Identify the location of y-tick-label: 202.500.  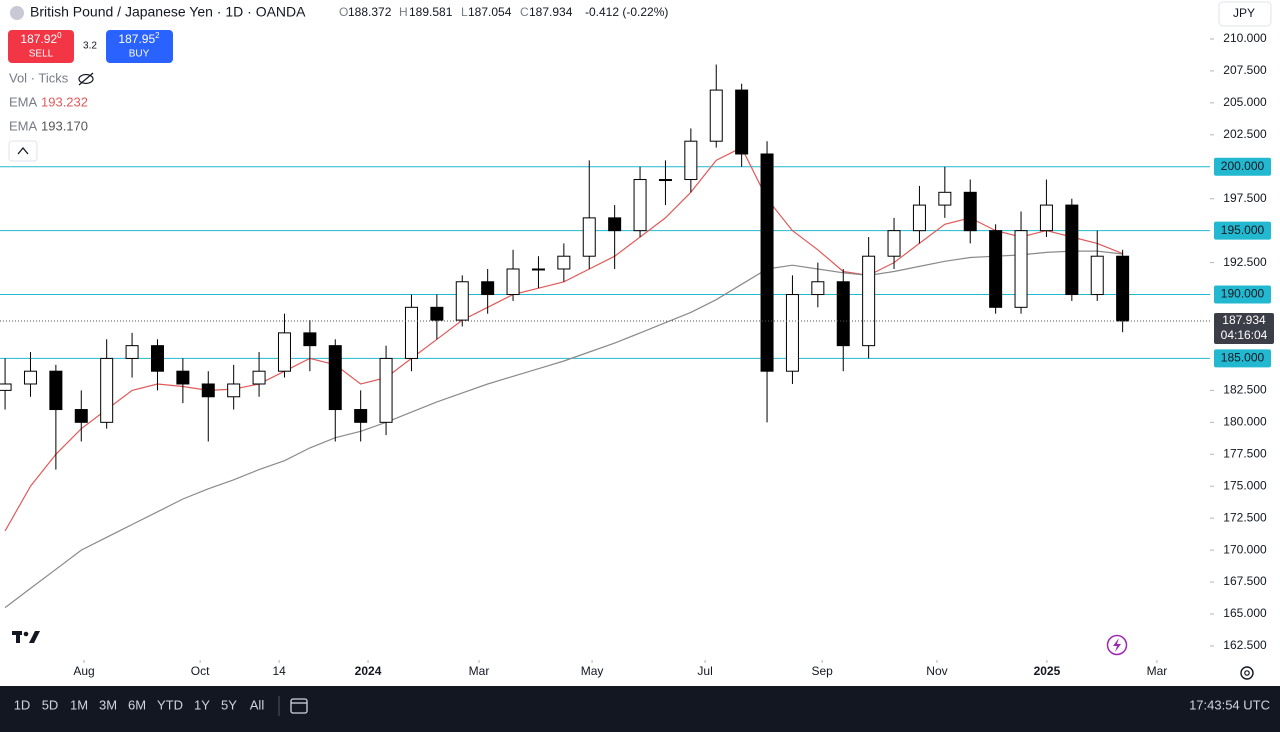
(1245, 134).